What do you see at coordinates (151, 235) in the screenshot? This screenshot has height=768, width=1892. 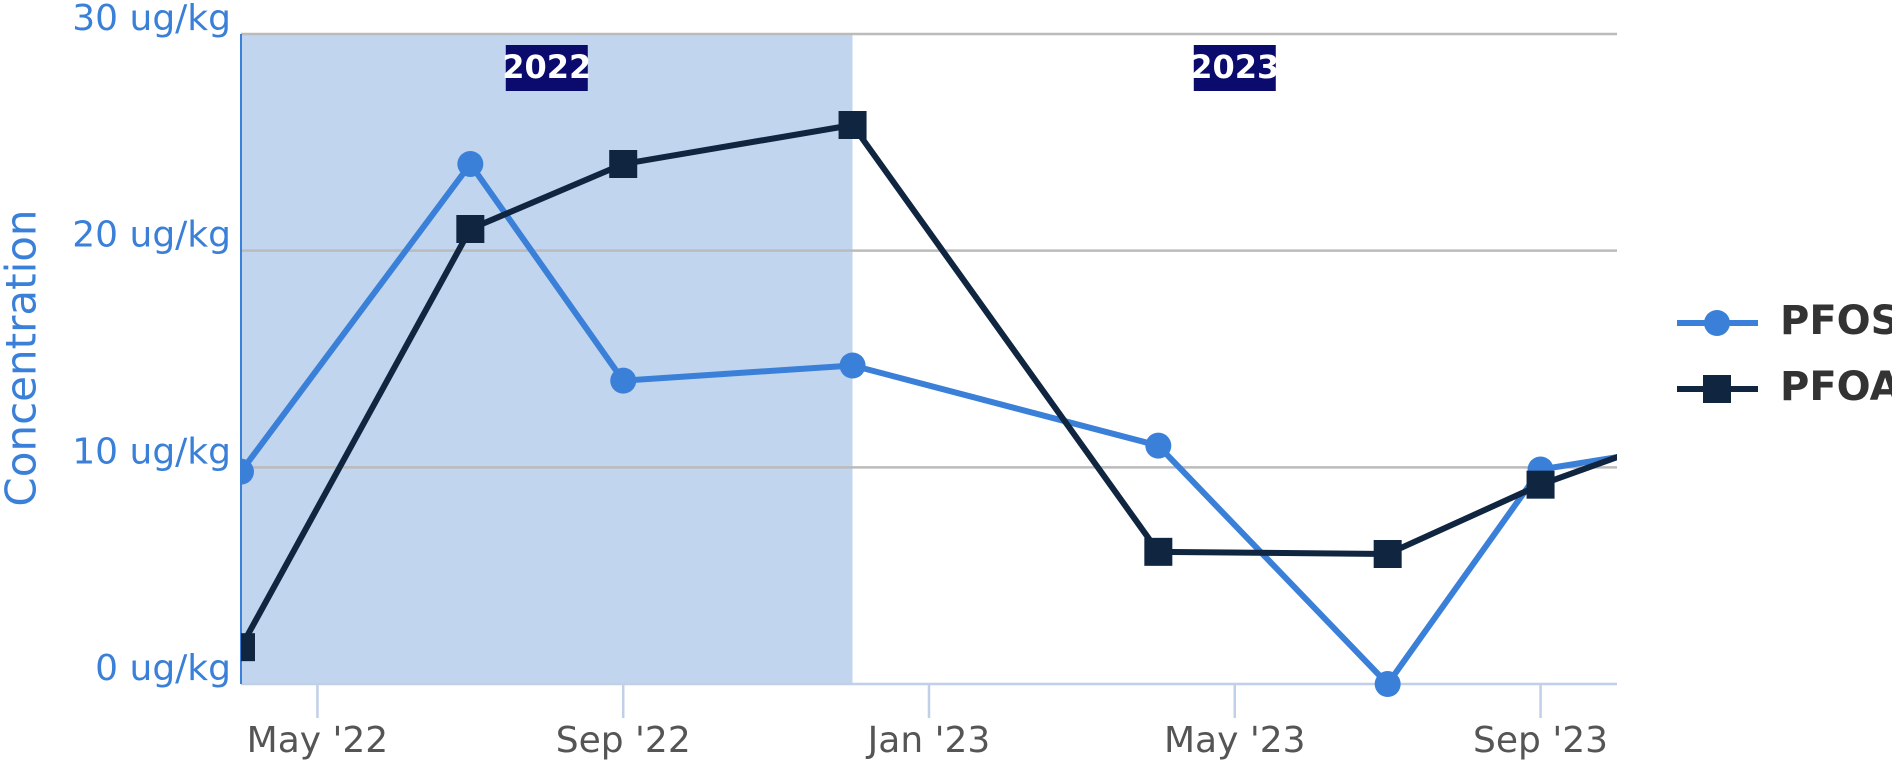 I see `y-tick-label: 20 ug/kg` at bounding box center [151, 235].